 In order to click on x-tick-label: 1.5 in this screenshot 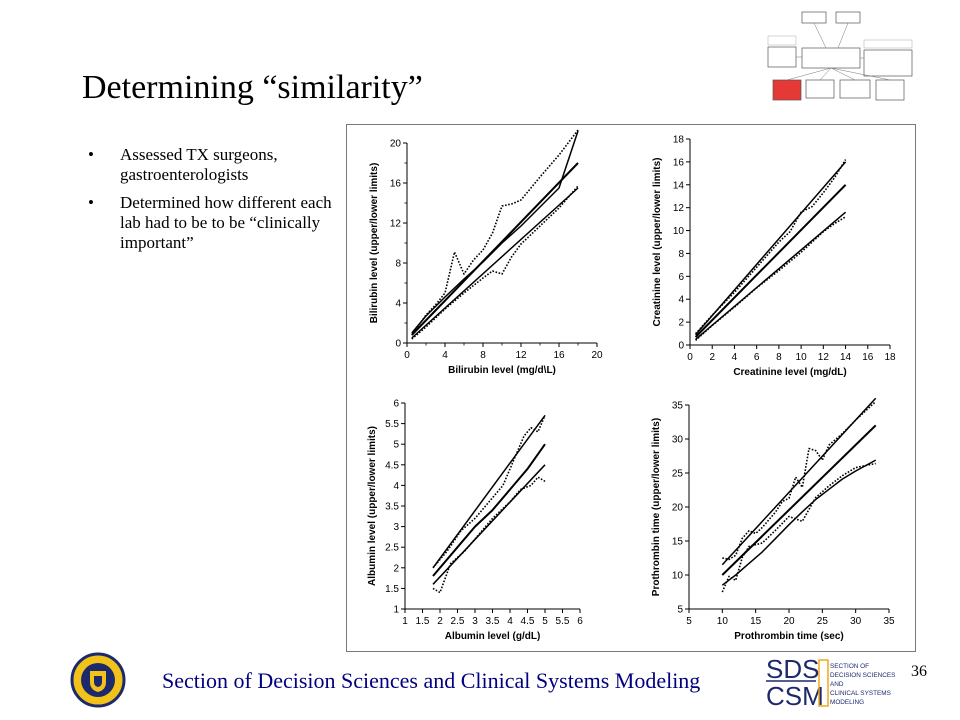, I will do `click(423, 621)`.